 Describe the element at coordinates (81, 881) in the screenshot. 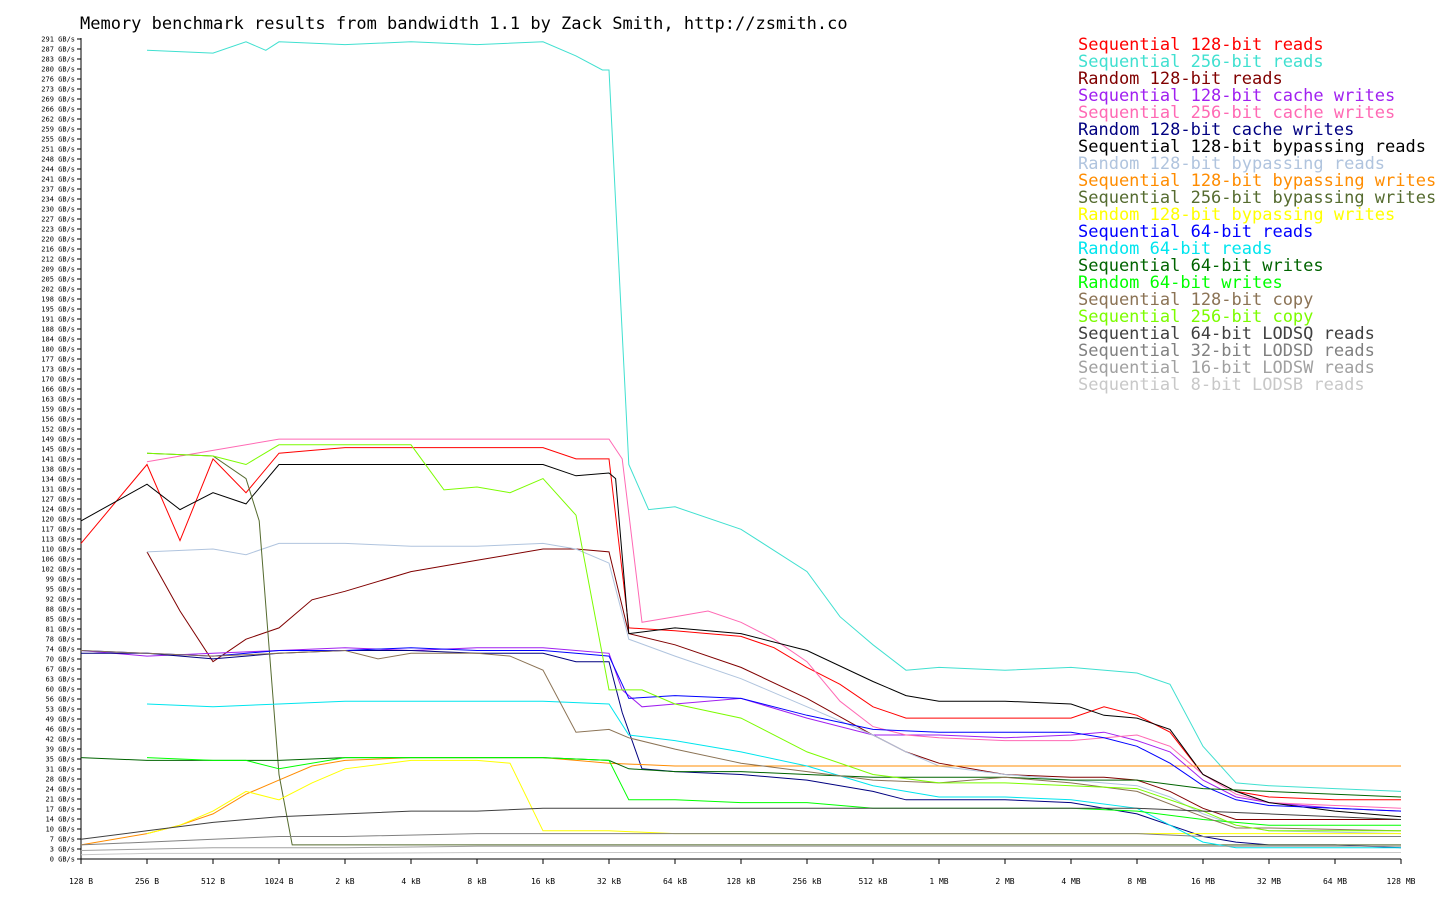

I see `x-tick-label: 128 B` at that location.